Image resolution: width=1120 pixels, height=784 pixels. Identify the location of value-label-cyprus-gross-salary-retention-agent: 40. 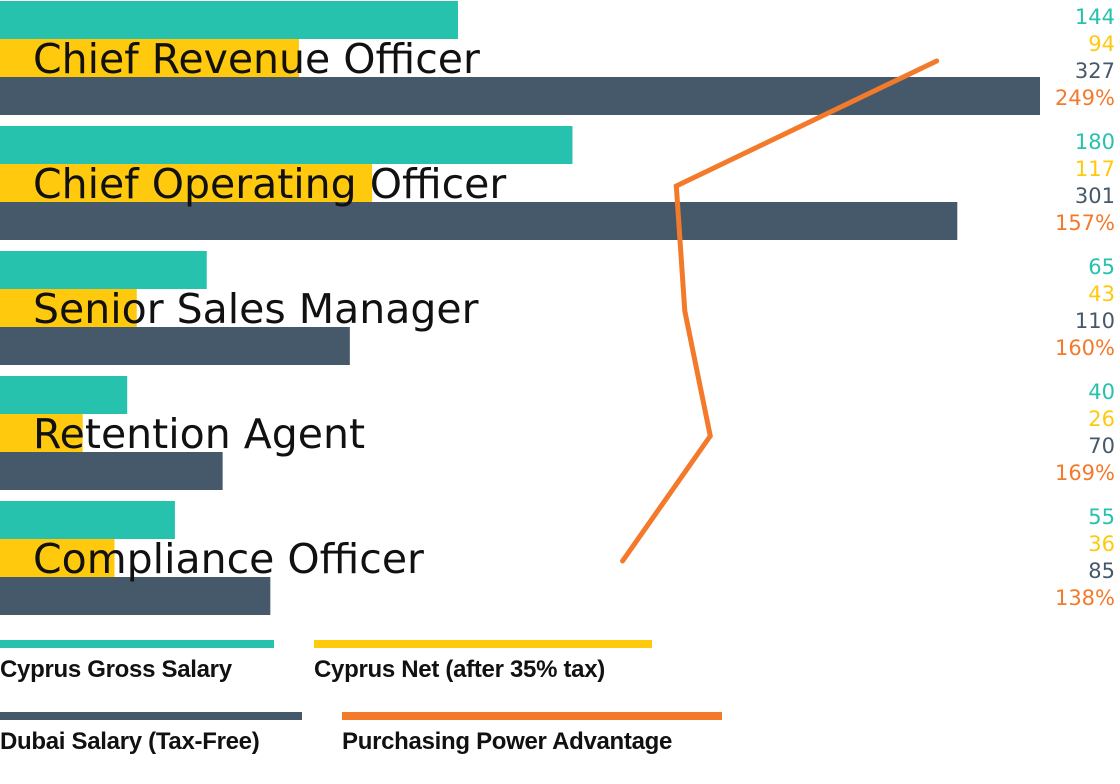
(1101, 392).